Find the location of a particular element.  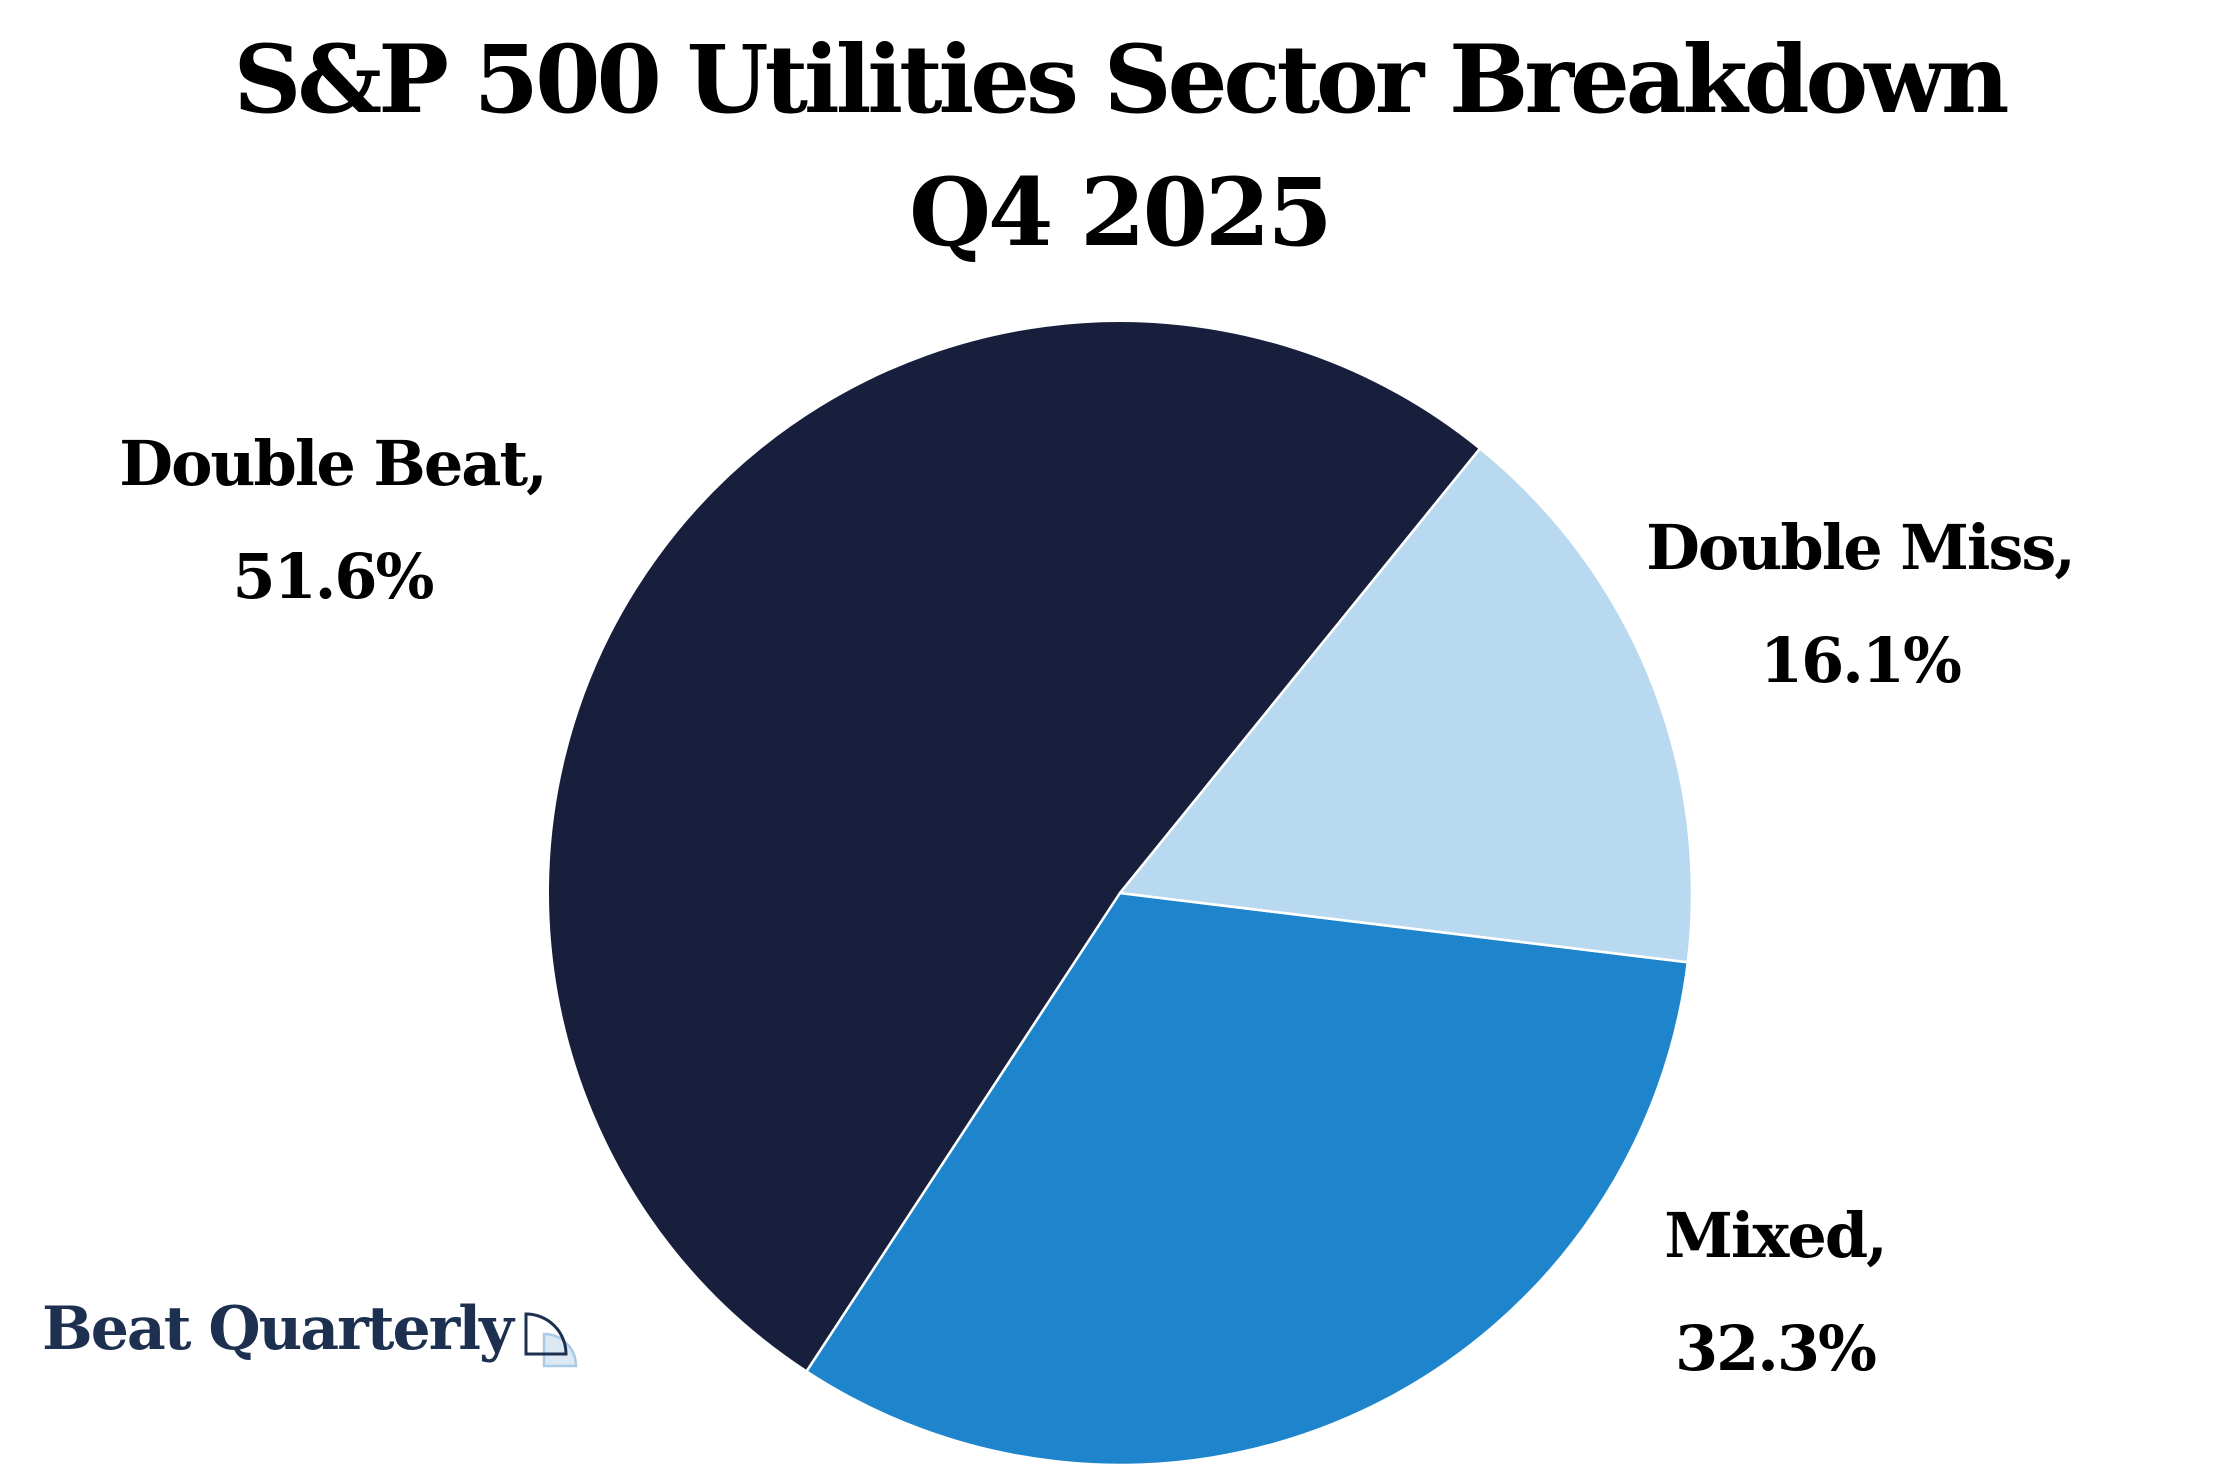

slice-label-double-beat: Double Beat, 51.6% is located at coordinates (332, 521).